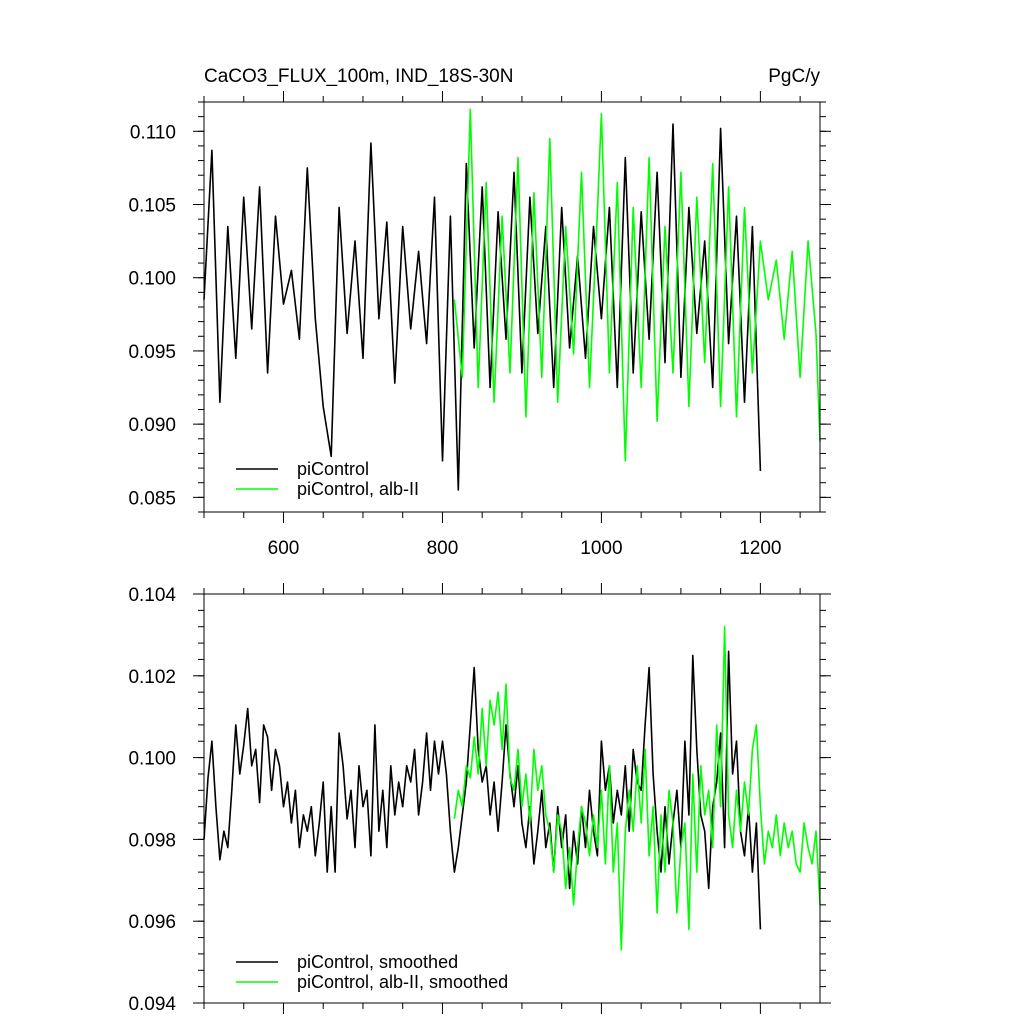 The height and width of the screenshot is (1024, 1024). I want to click on legend-label: piControl, so click(333, 469).